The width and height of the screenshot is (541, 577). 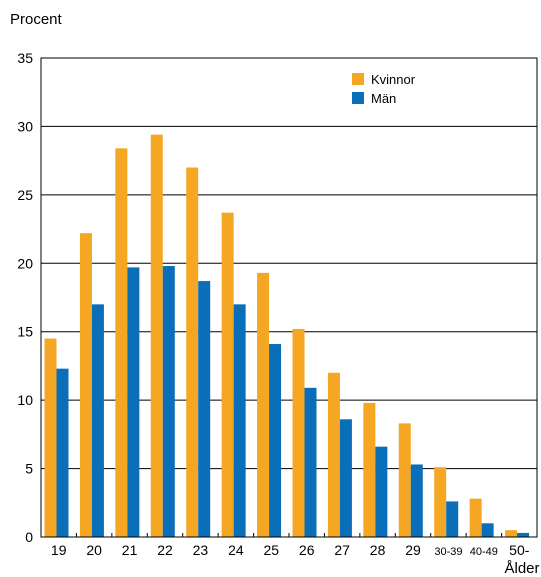 What do you see at coordinates (201, 550) in the screenshot?
I see `x-tick-label: 23` at bounding box center [201, 550].